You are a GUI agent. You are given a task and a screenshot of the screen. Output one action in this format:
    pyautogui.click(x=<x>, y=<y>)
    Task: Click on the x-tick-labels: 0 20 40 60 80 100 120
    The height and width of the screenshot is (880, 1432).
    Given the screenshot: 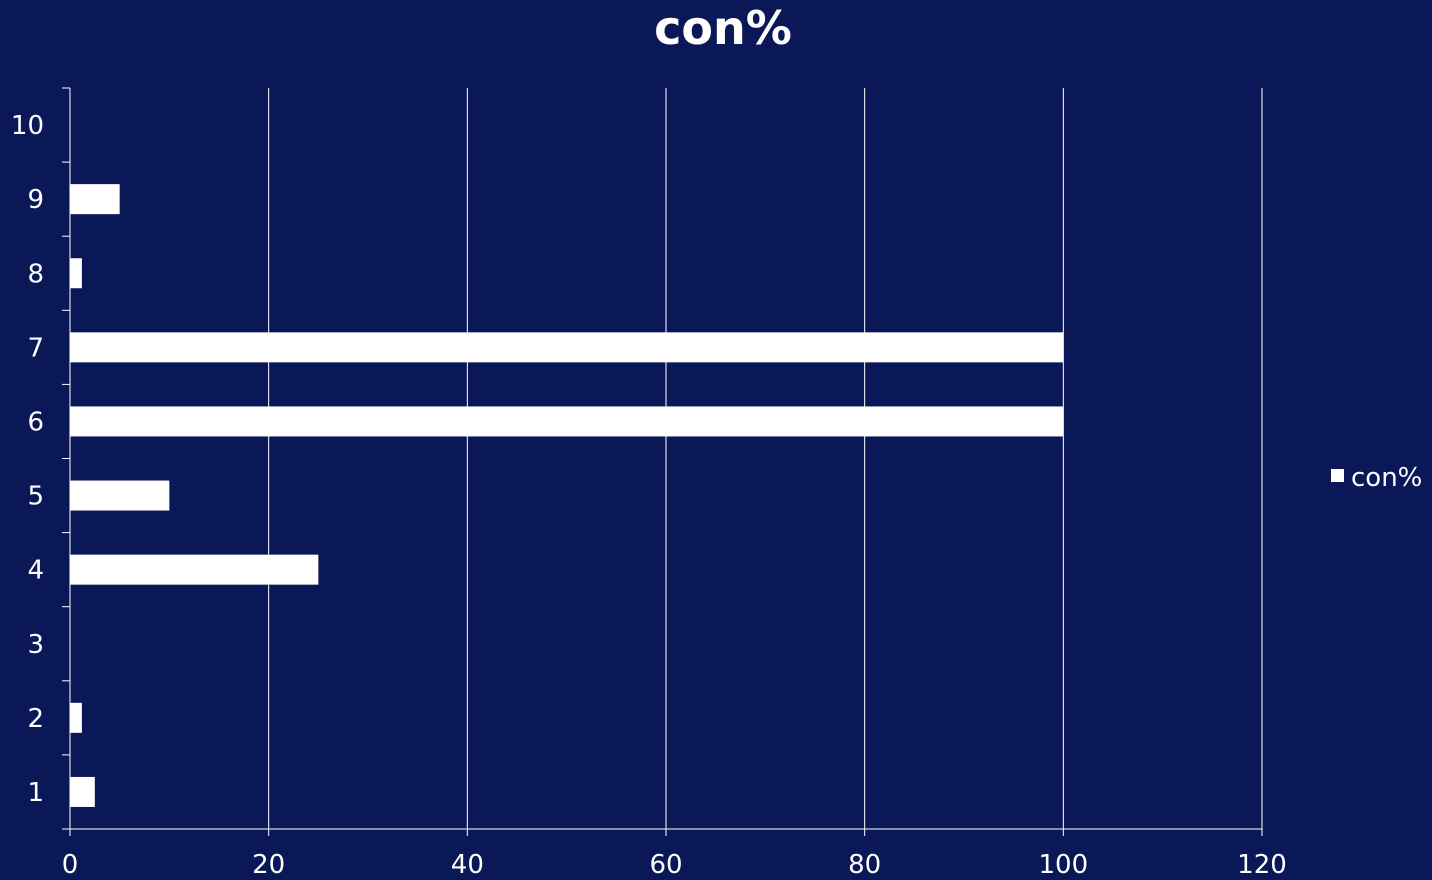 What is the action you would take?
    pyautogui.click(x=674, y=865)
    